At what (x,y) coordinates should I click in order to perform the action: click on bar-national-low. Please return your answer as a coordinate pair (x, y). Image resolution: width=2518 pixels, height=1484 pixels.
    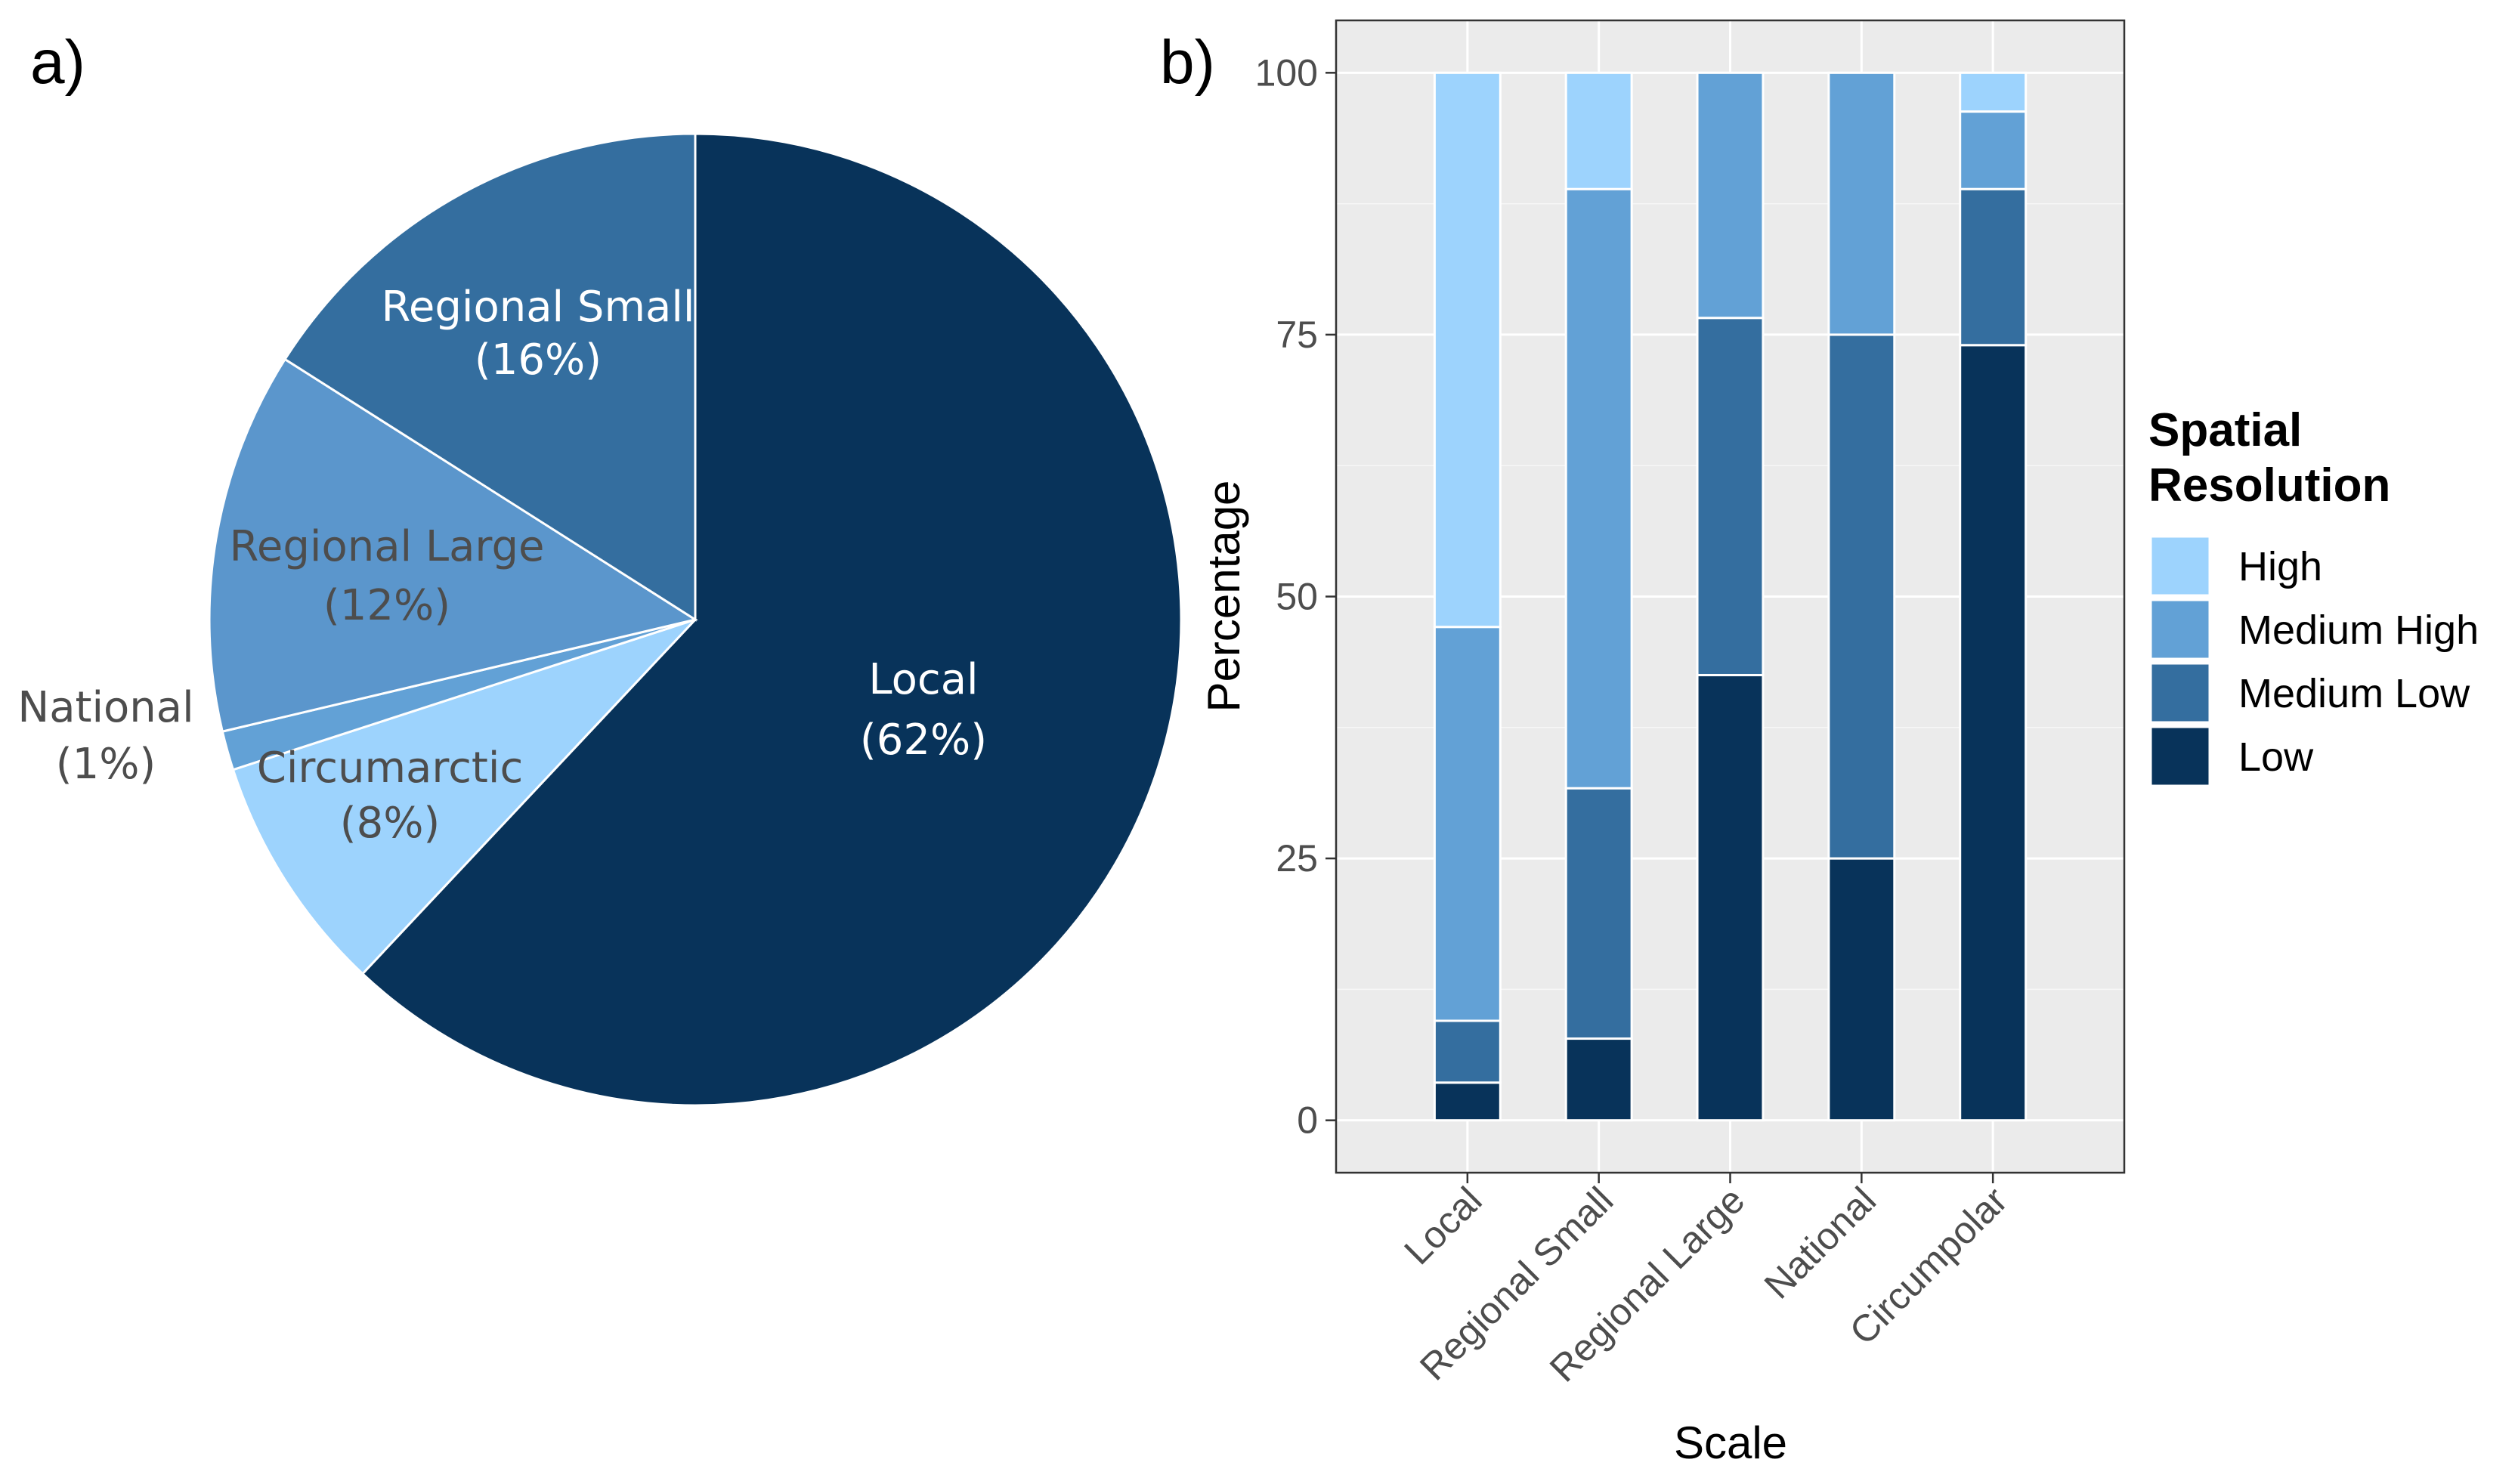
    Looking at the image, I should click on (1861, 990).